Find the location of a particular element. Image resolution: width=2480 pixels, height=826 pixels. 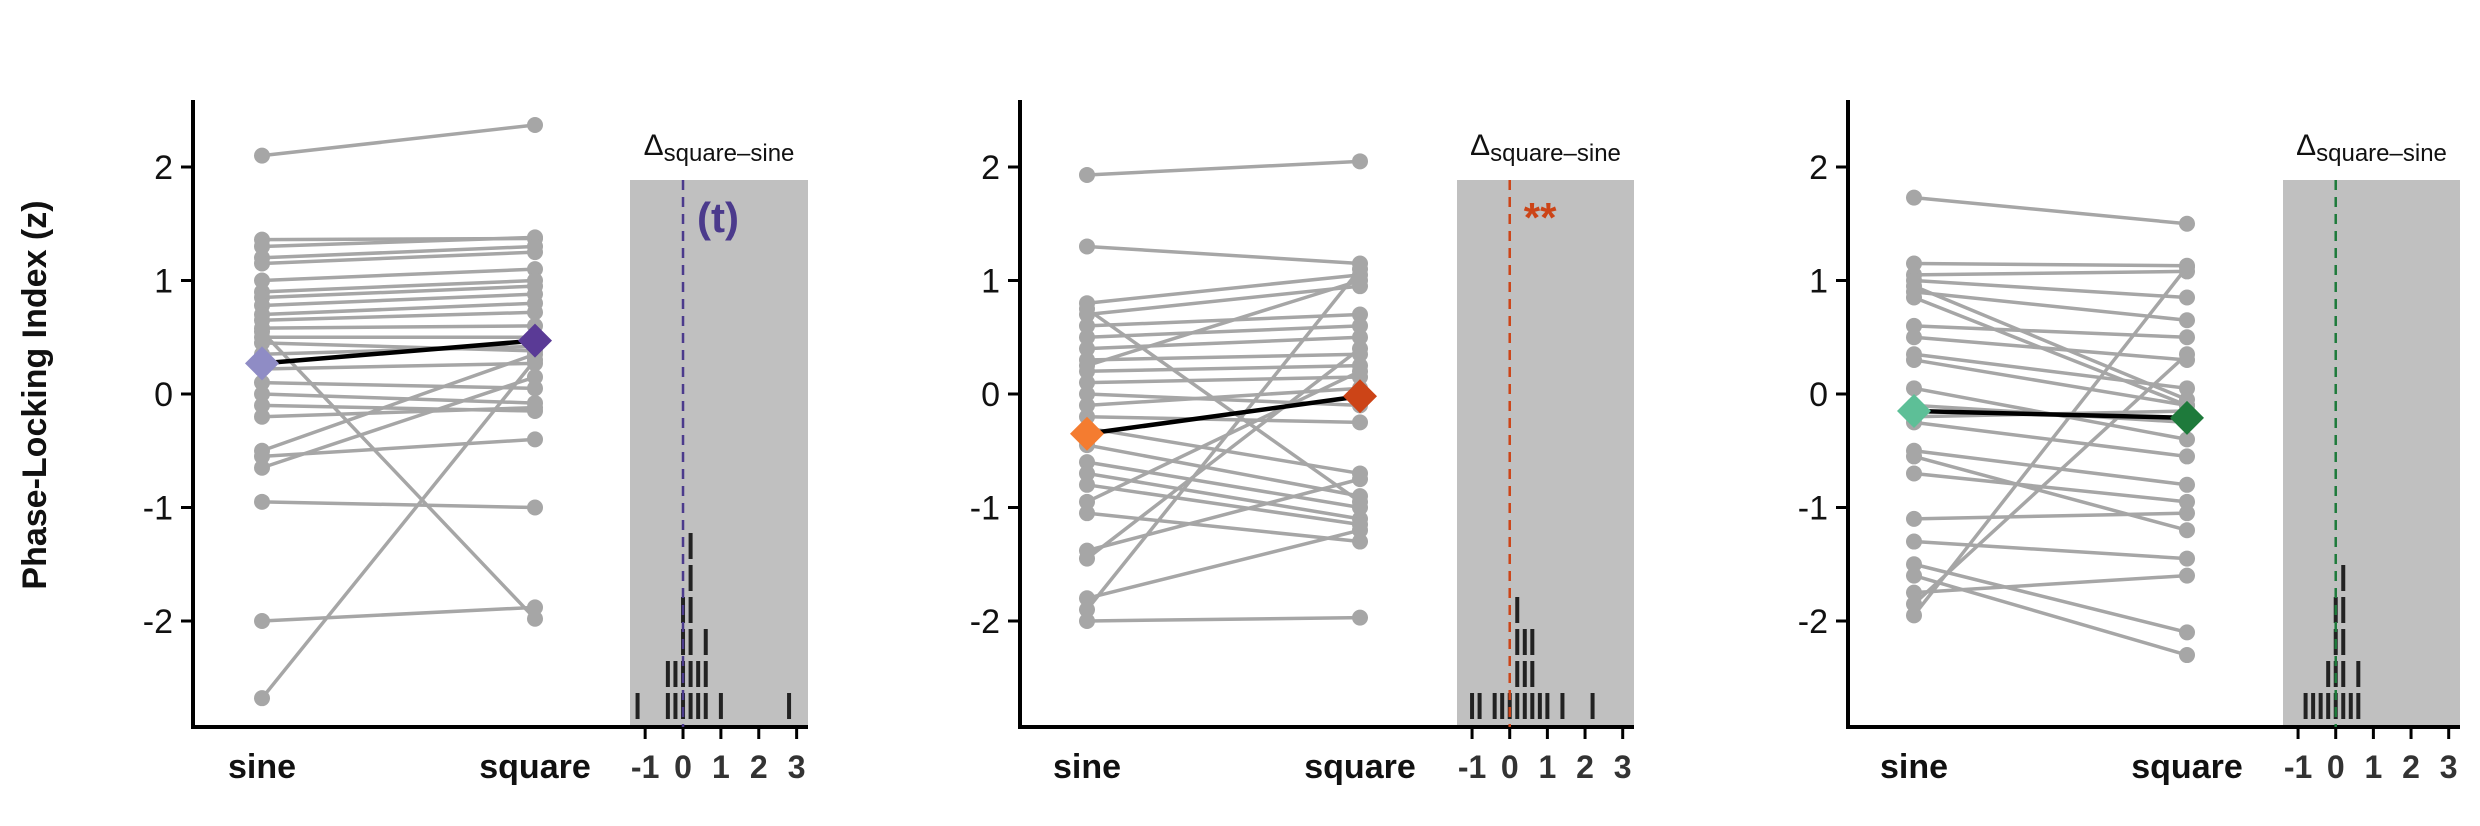

delta-tick-label: 3 is located at coordinates (1623, 767).